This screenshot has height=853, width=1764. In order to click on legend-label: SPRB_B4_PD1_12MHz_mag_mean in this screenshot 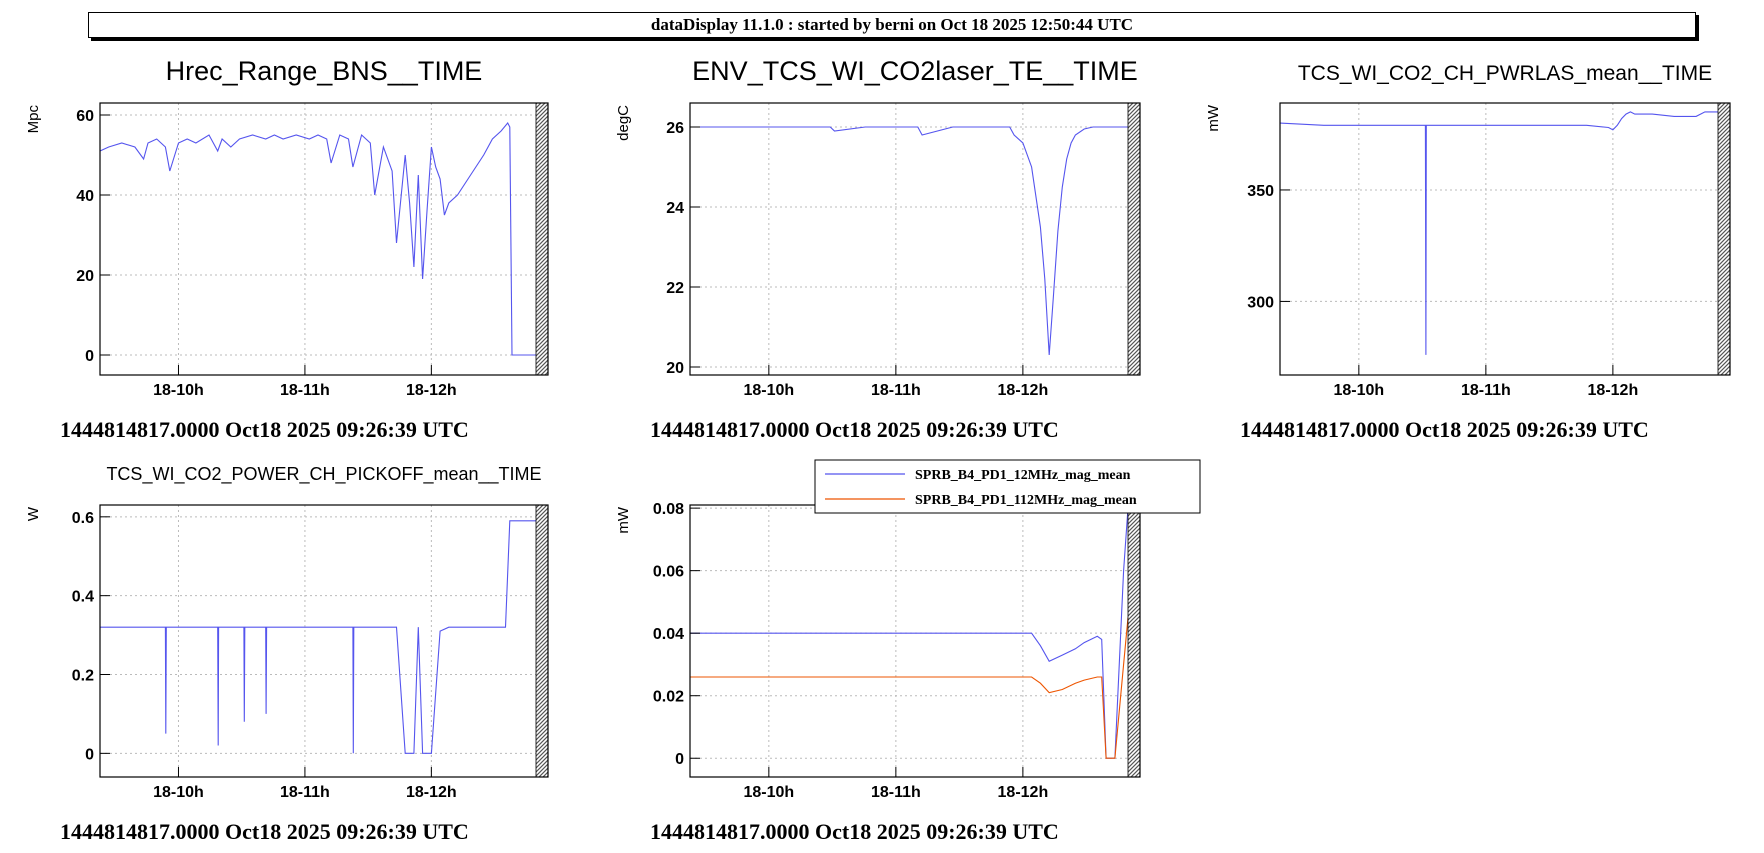, I will do `click(1023, 475)`.